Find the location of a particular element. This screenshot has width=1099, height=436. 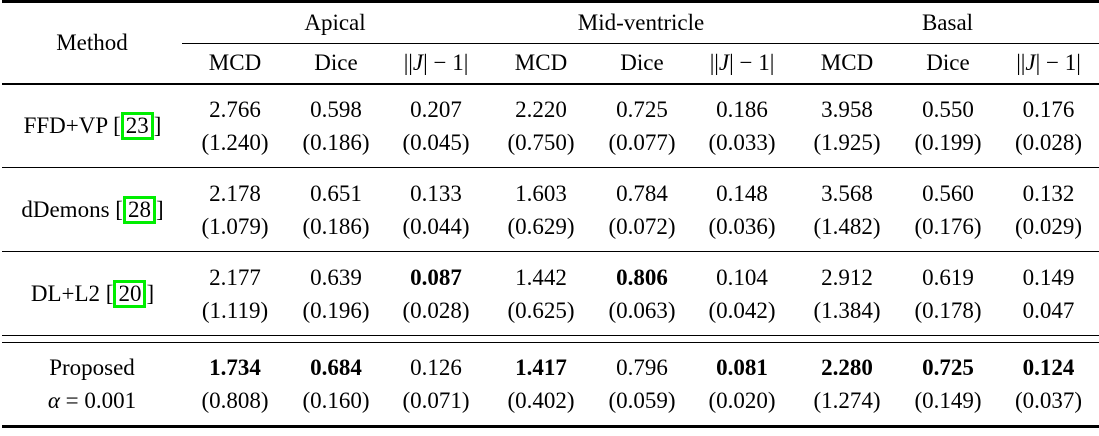

method-name: DL+L2 is located at coordinates (65, 293).